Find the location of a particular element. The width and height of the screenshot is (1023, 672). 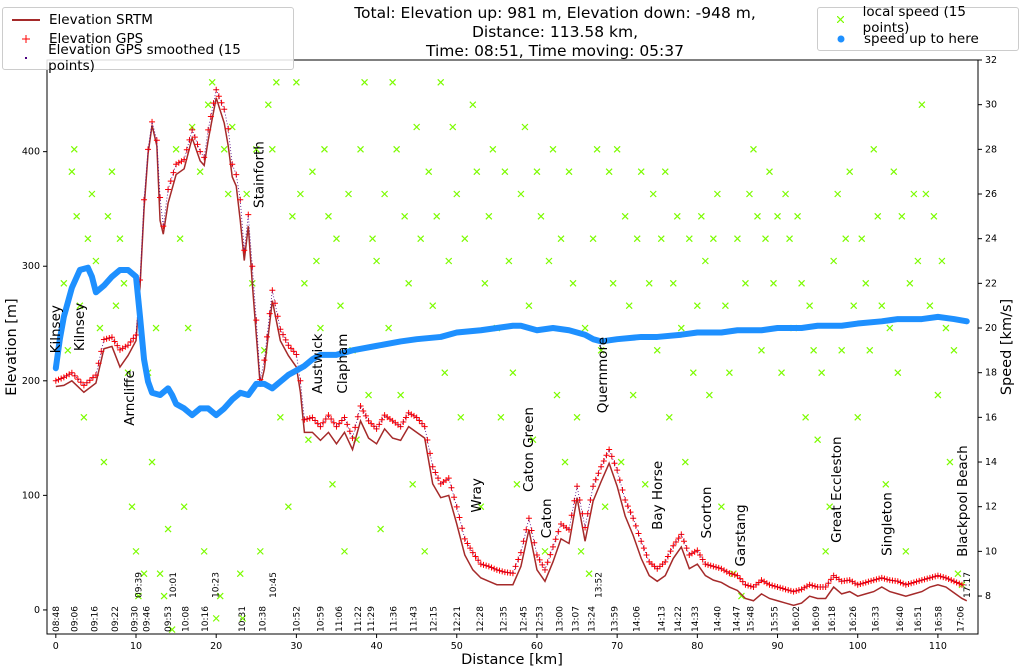

time-label: 13:07 is located at coordinates (576, 619).